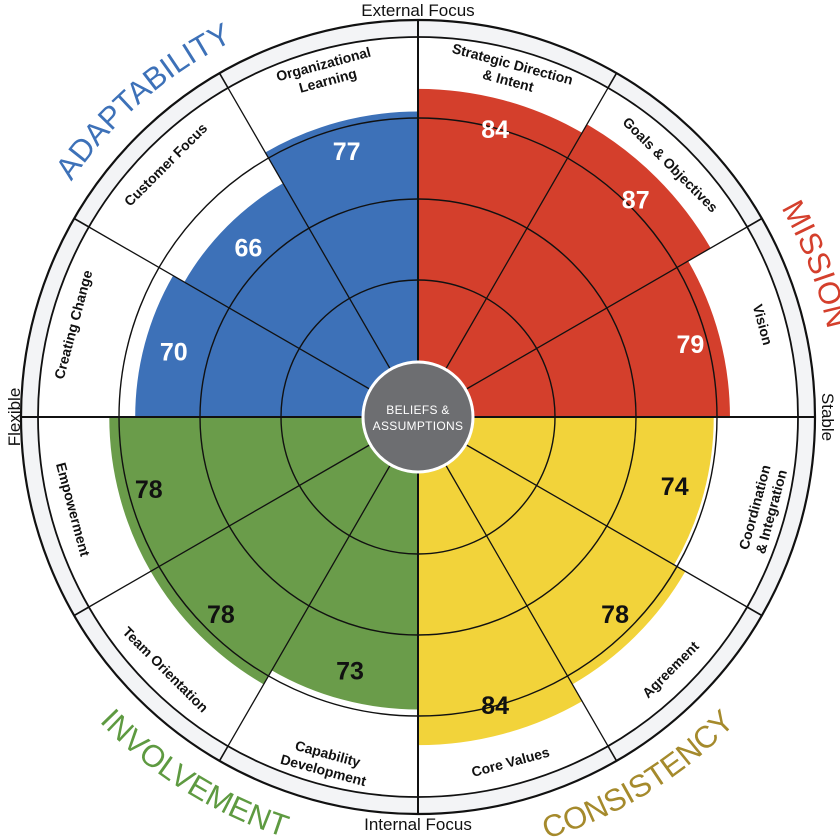 The height and width of the screenshot is (840, 840). I want to click on axis-label-top: External Focus, so click(417, 10).